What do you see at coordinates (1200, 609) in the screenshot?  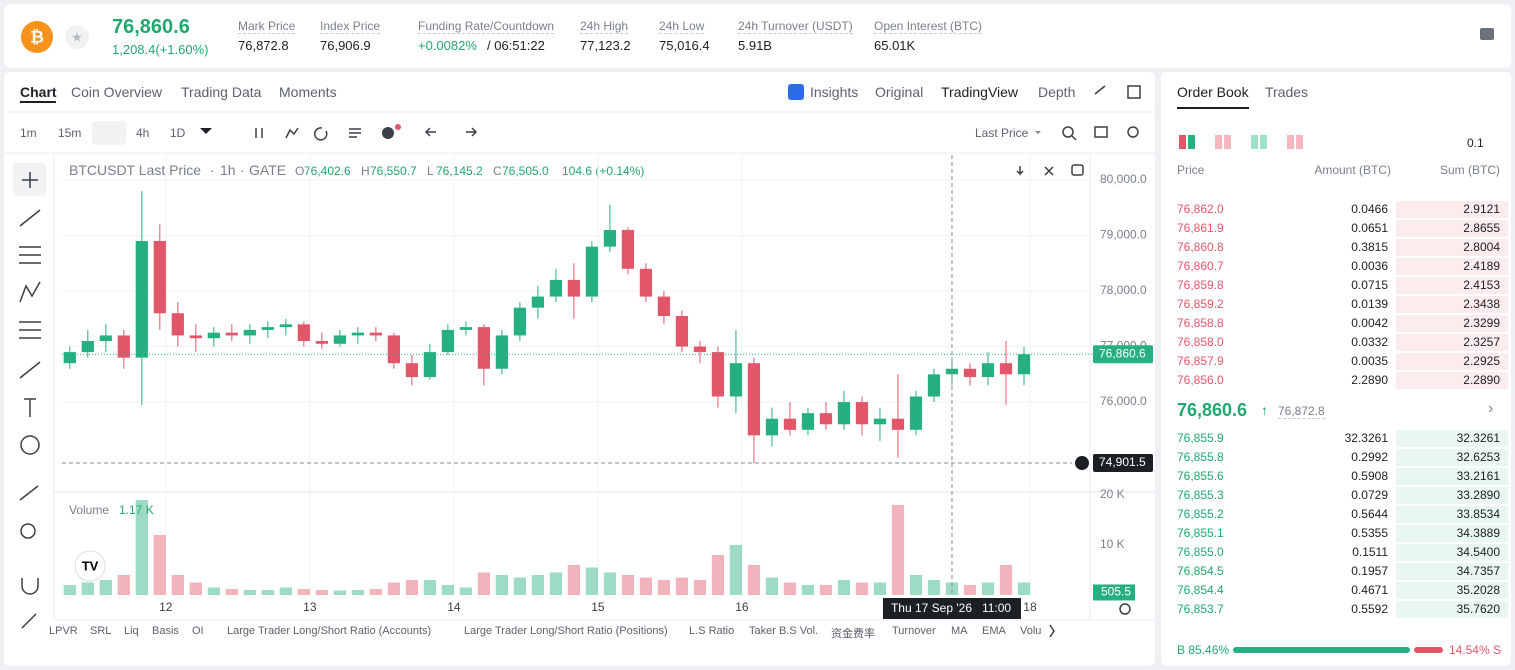 I see `ob-price: 76,853.7` at bounding box center [1200, 609].